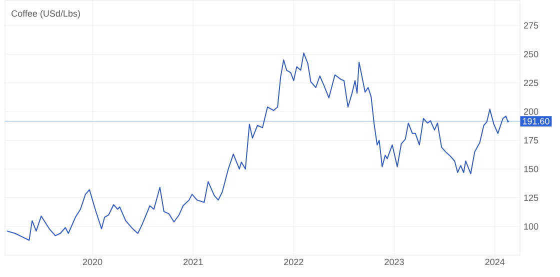 Image resolution: width=560 pixels, height=277 pixels. I want to click on y-tick-label: 100, so click(531, 226).